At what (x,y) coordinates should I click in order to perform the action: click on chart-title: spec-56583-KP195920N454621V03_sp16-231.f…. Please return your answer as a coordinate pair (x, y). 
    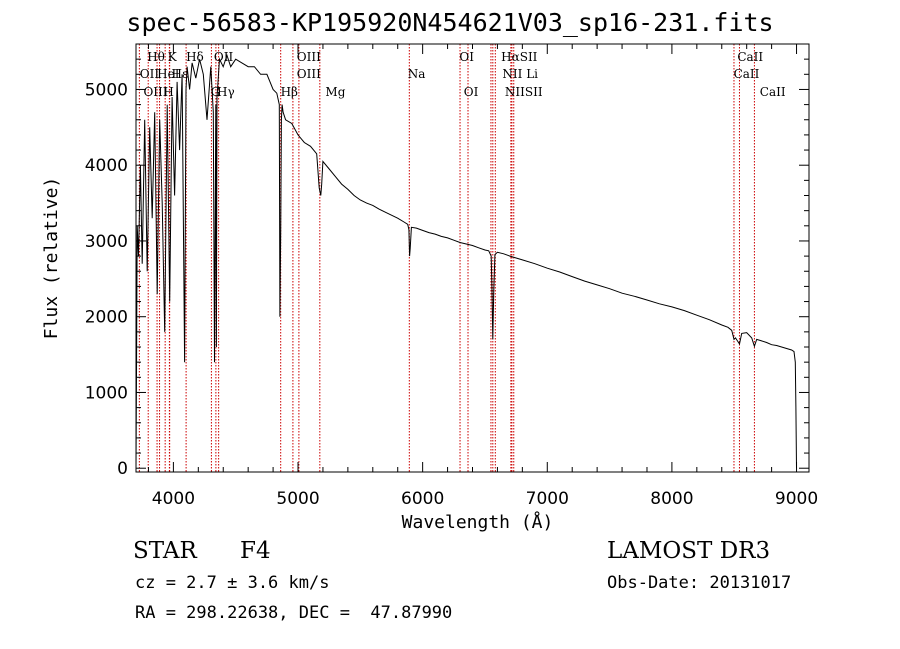
    Looking at the image, I should click on (450, 22).